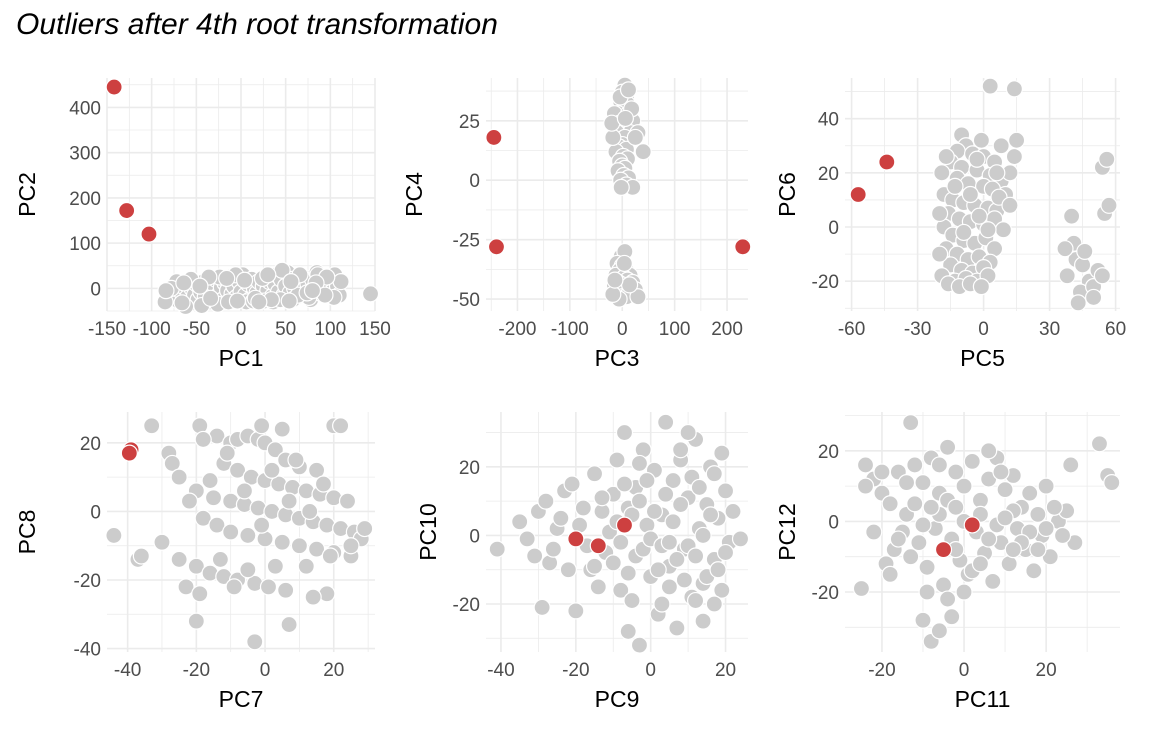 This screenshot has height=748, width=1152. Describe the element at coordinates (1049, 329) in the screenshot. I see `x-tick-label: 30` at that location.